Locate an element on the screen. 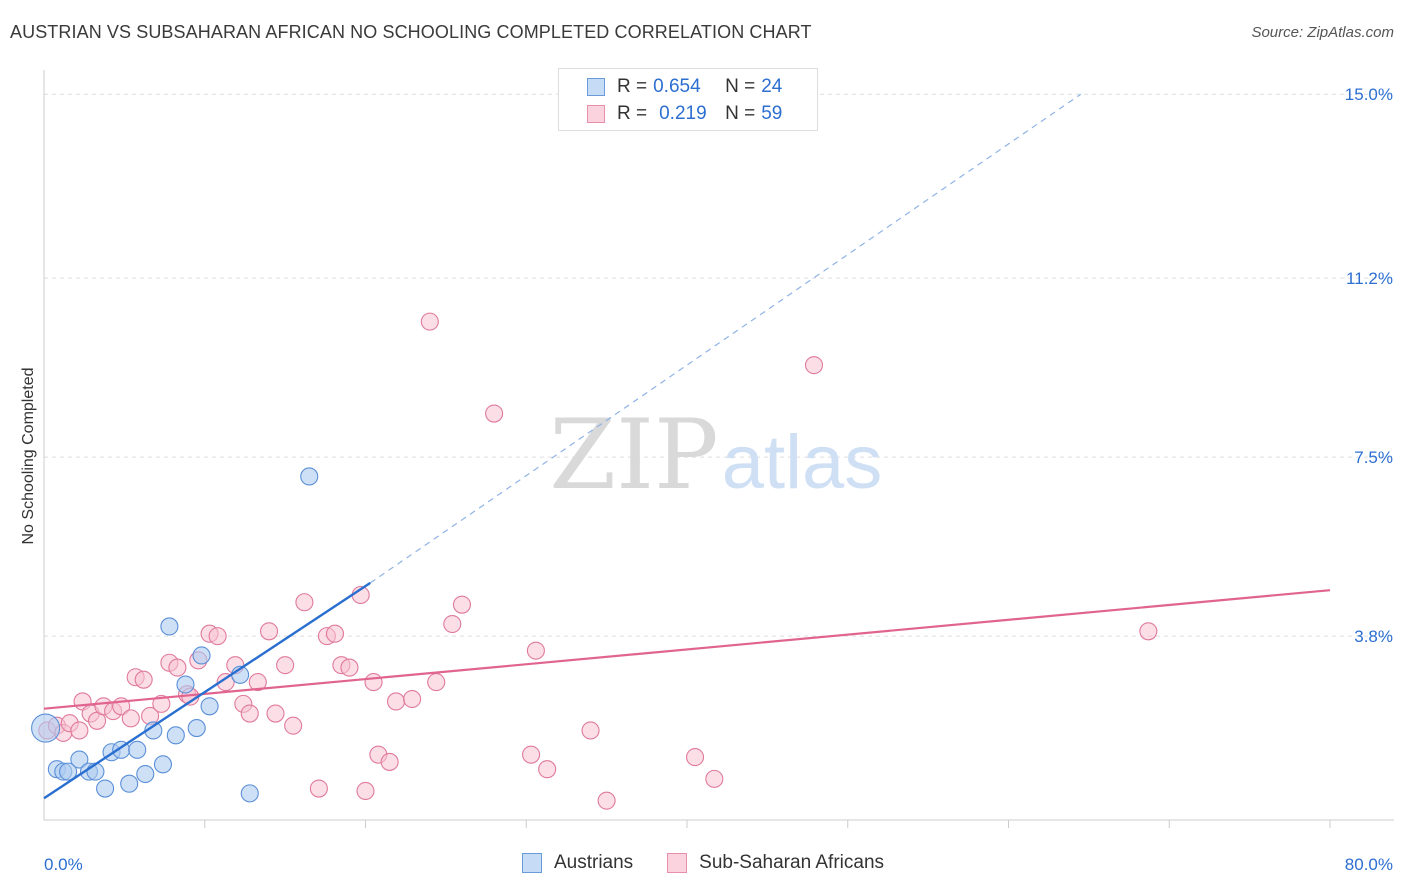  y-tick-label: 7.5% is located at coordinates (1373, 457).